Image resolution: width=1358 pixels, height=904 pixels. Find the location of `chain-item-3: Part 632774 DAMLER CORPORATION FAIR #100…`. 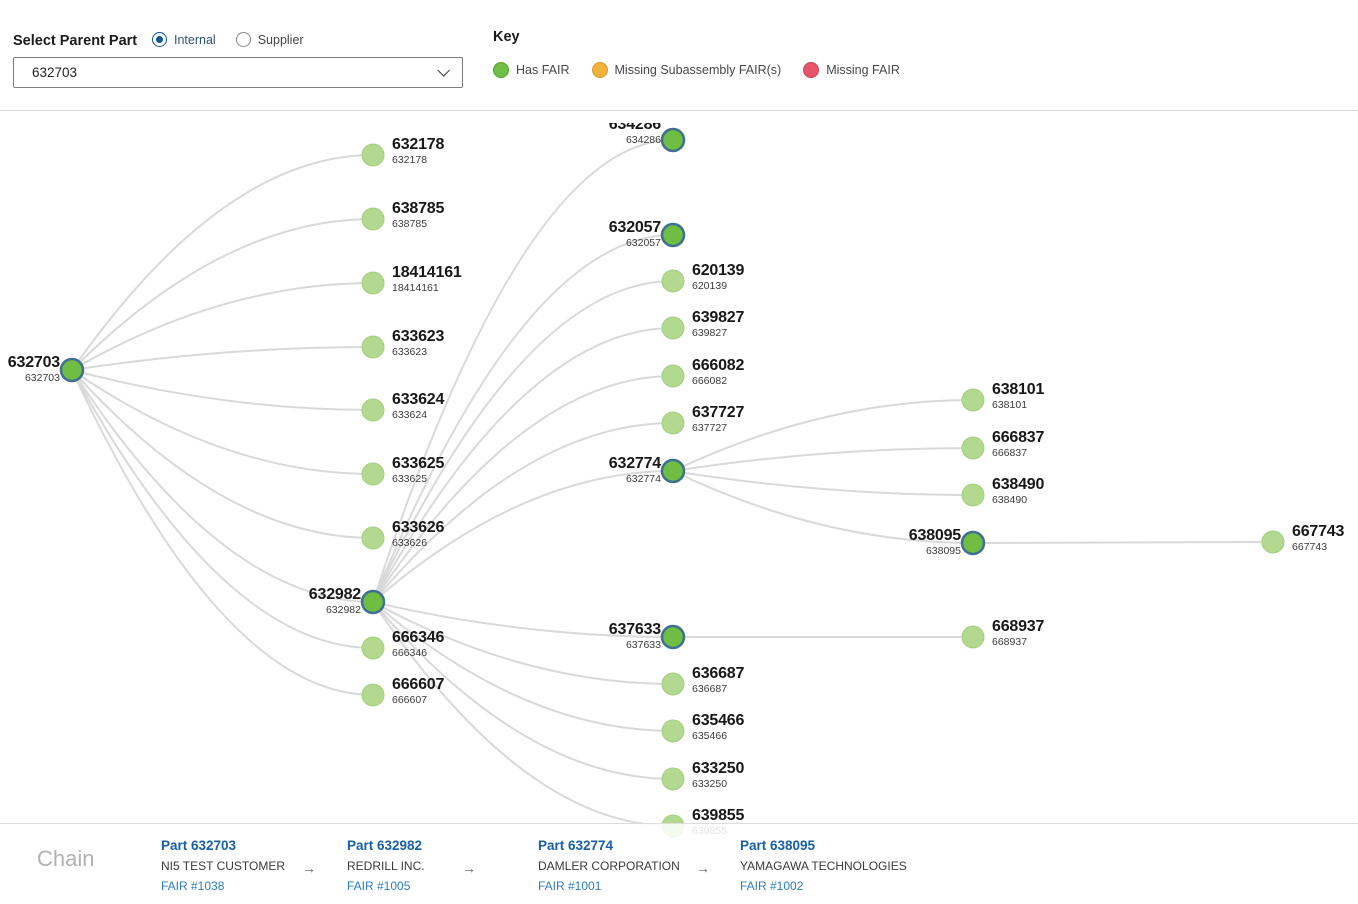

chain-item-3: Part 632774 DAMLER CORPORATION FAIR #100… is located at coordinates (609, 865).